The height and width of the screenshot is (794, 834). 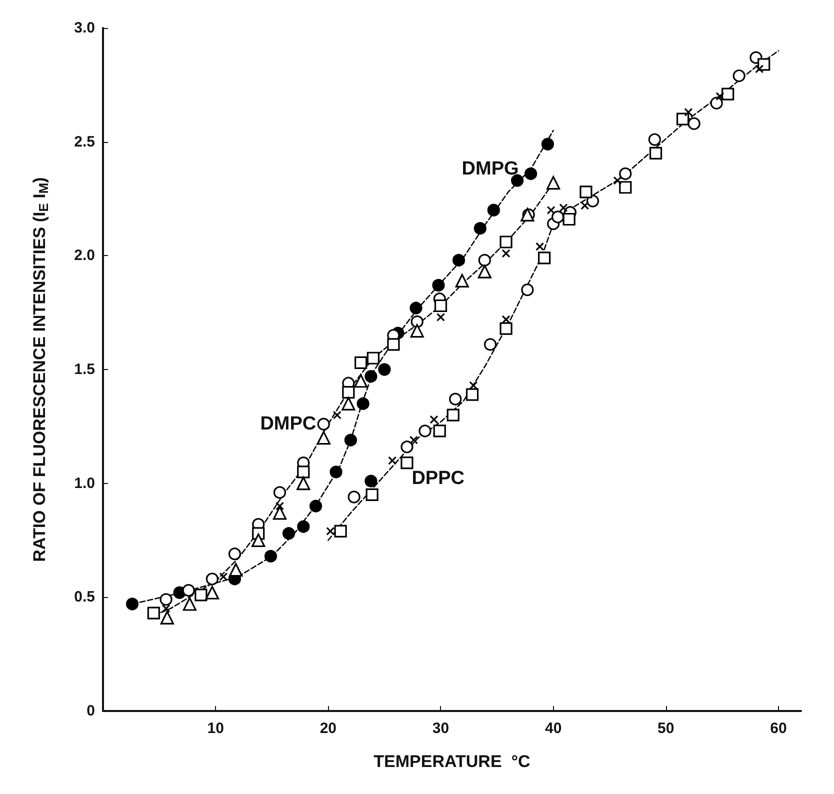 What do you see at coordinates (328, 728) in the screenshot?
I see `x-tick-label: 20` at bounding box center [328, 728].